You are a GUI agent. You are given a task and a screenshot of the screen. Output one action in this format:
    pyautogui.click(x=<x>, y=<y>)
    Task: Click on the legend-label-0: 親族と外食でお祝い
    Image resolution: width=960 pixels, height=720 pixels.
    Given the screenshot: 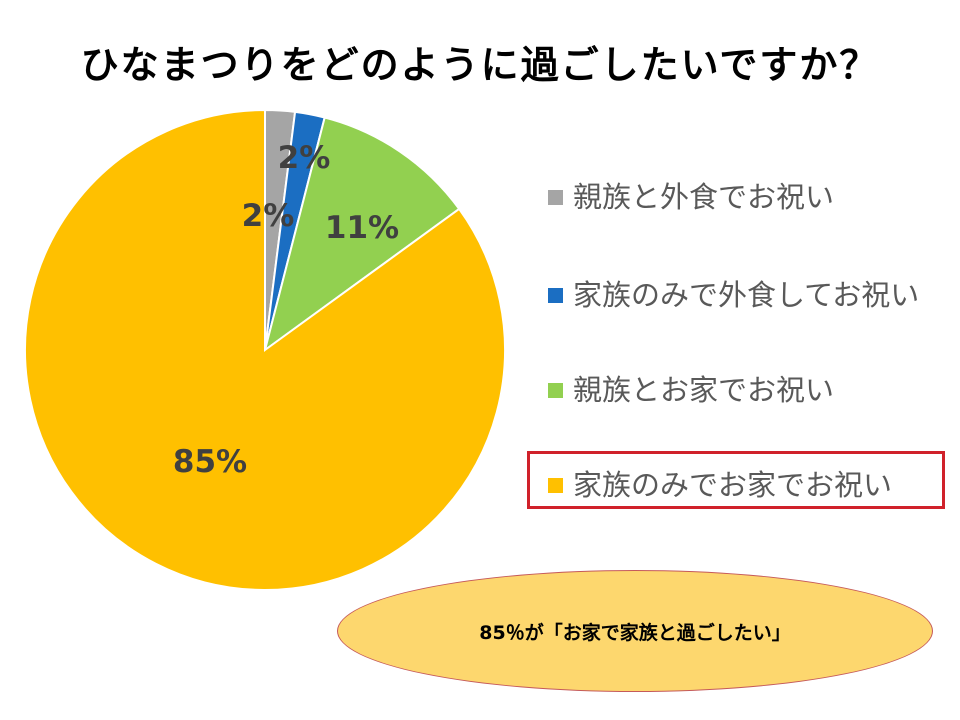 What is the action you would take?
    pyautogui.click(x=704, y=197)
    